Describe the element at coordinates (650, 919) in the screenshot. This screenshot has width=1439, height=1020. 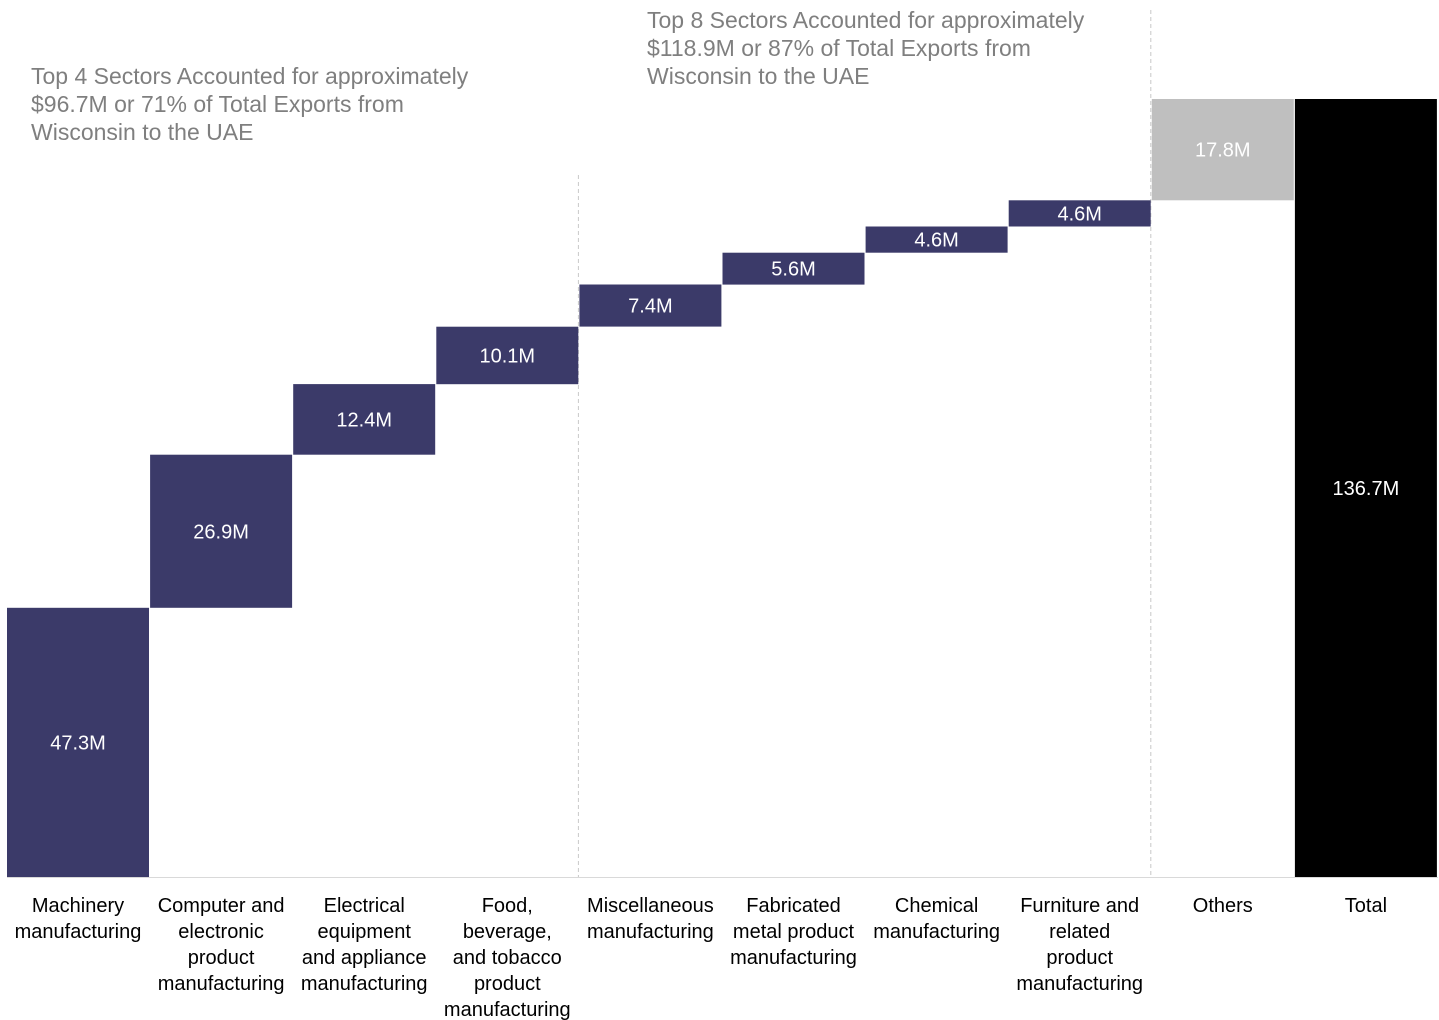
I see `category-label: Miscellaneous manufacturing` at that location.